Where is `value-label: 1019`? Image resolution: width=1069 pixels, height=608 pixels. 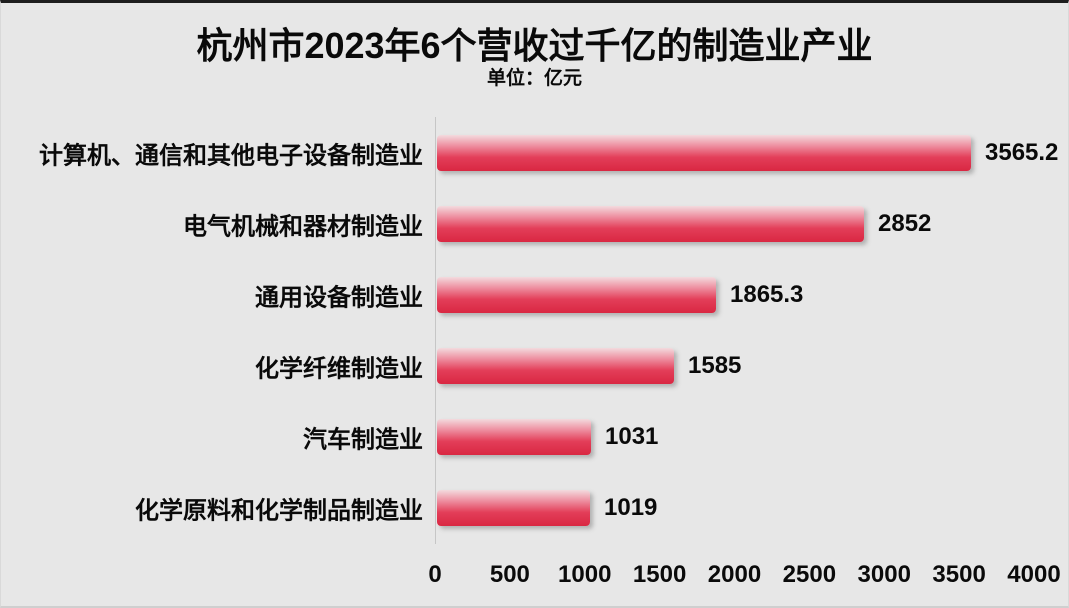
value-label: 1019 is located at coordinates (631, 507).